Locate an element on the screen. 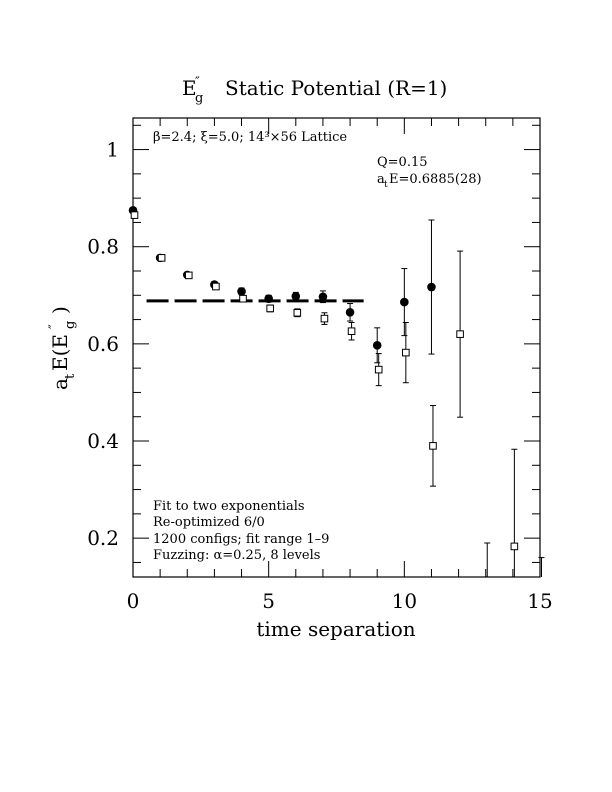 The image size is (612, 792). title-sub: g is located at coordinates (199, 98).